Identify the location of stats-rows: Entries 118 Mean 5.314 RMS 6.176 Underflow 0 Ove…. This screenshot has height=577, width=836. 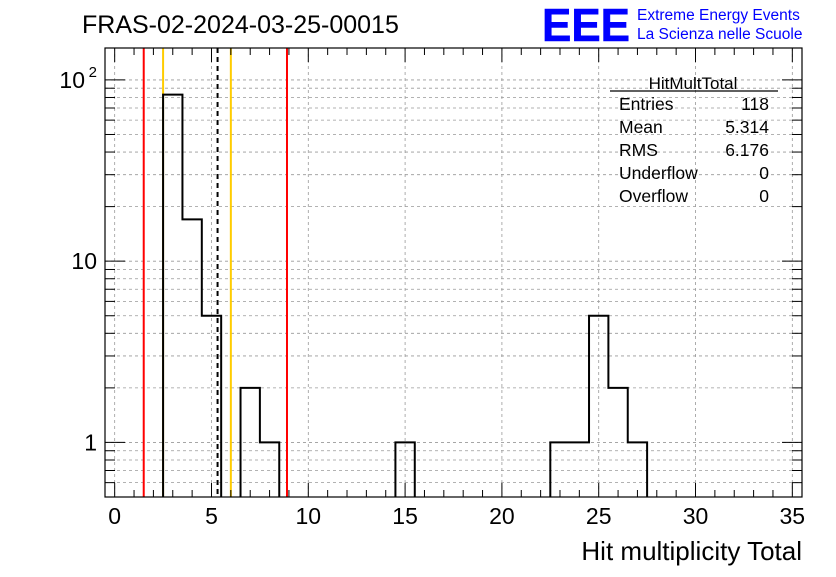
(694, 150).